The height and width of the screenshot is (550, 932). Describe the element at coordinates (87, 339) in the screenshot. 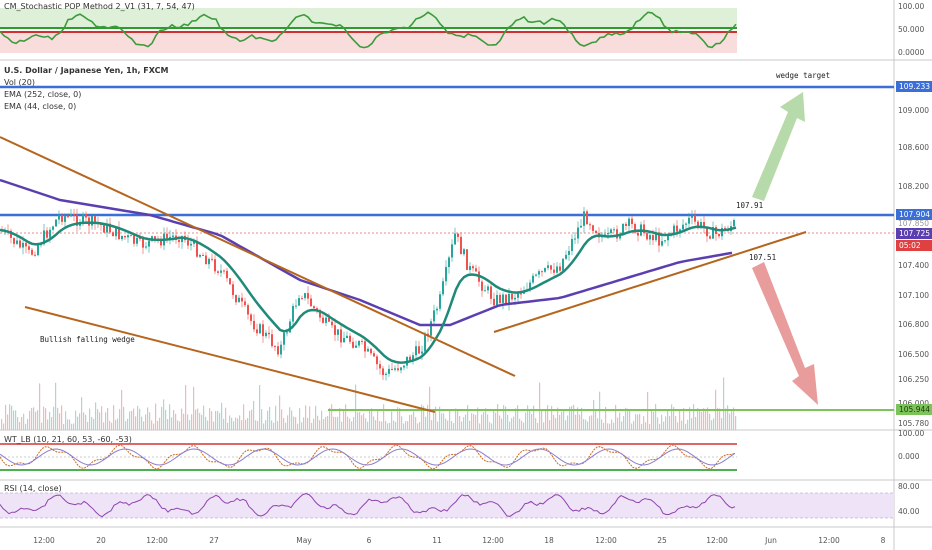

I see `falling-wedge-note: Bullish falling wedge` at that location.